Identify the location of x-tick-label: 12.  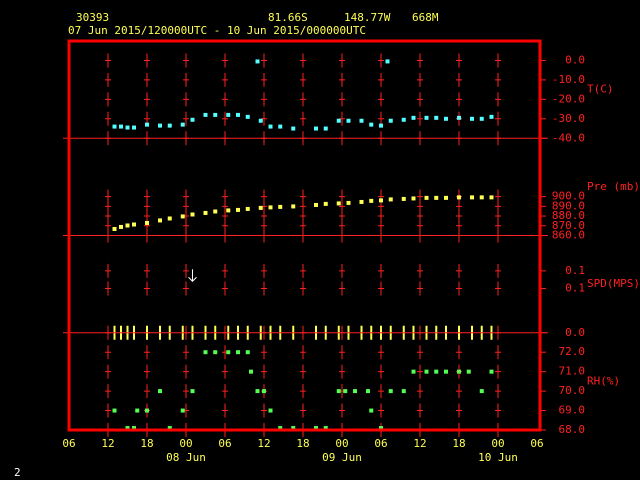
(419, 443).